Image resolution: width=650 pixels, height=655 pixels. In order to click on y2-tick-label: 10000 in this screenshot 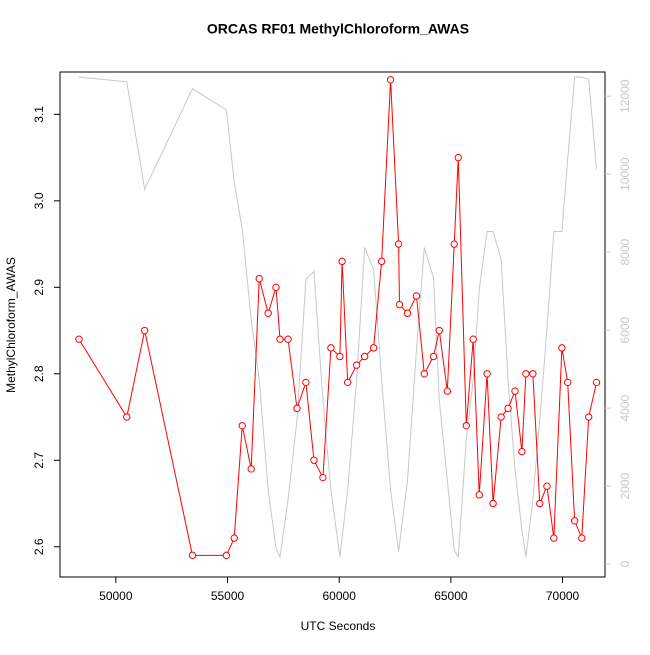, I will do `click(625, 174)`.